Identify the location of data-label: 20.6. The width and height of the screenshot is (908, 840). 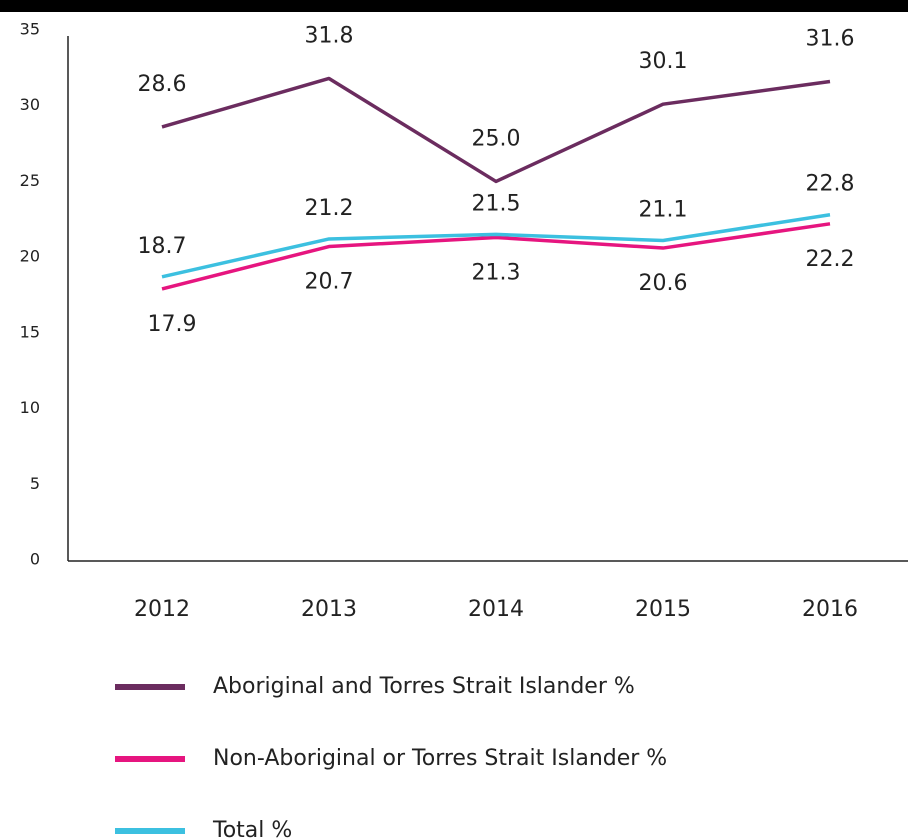
(663, 283).